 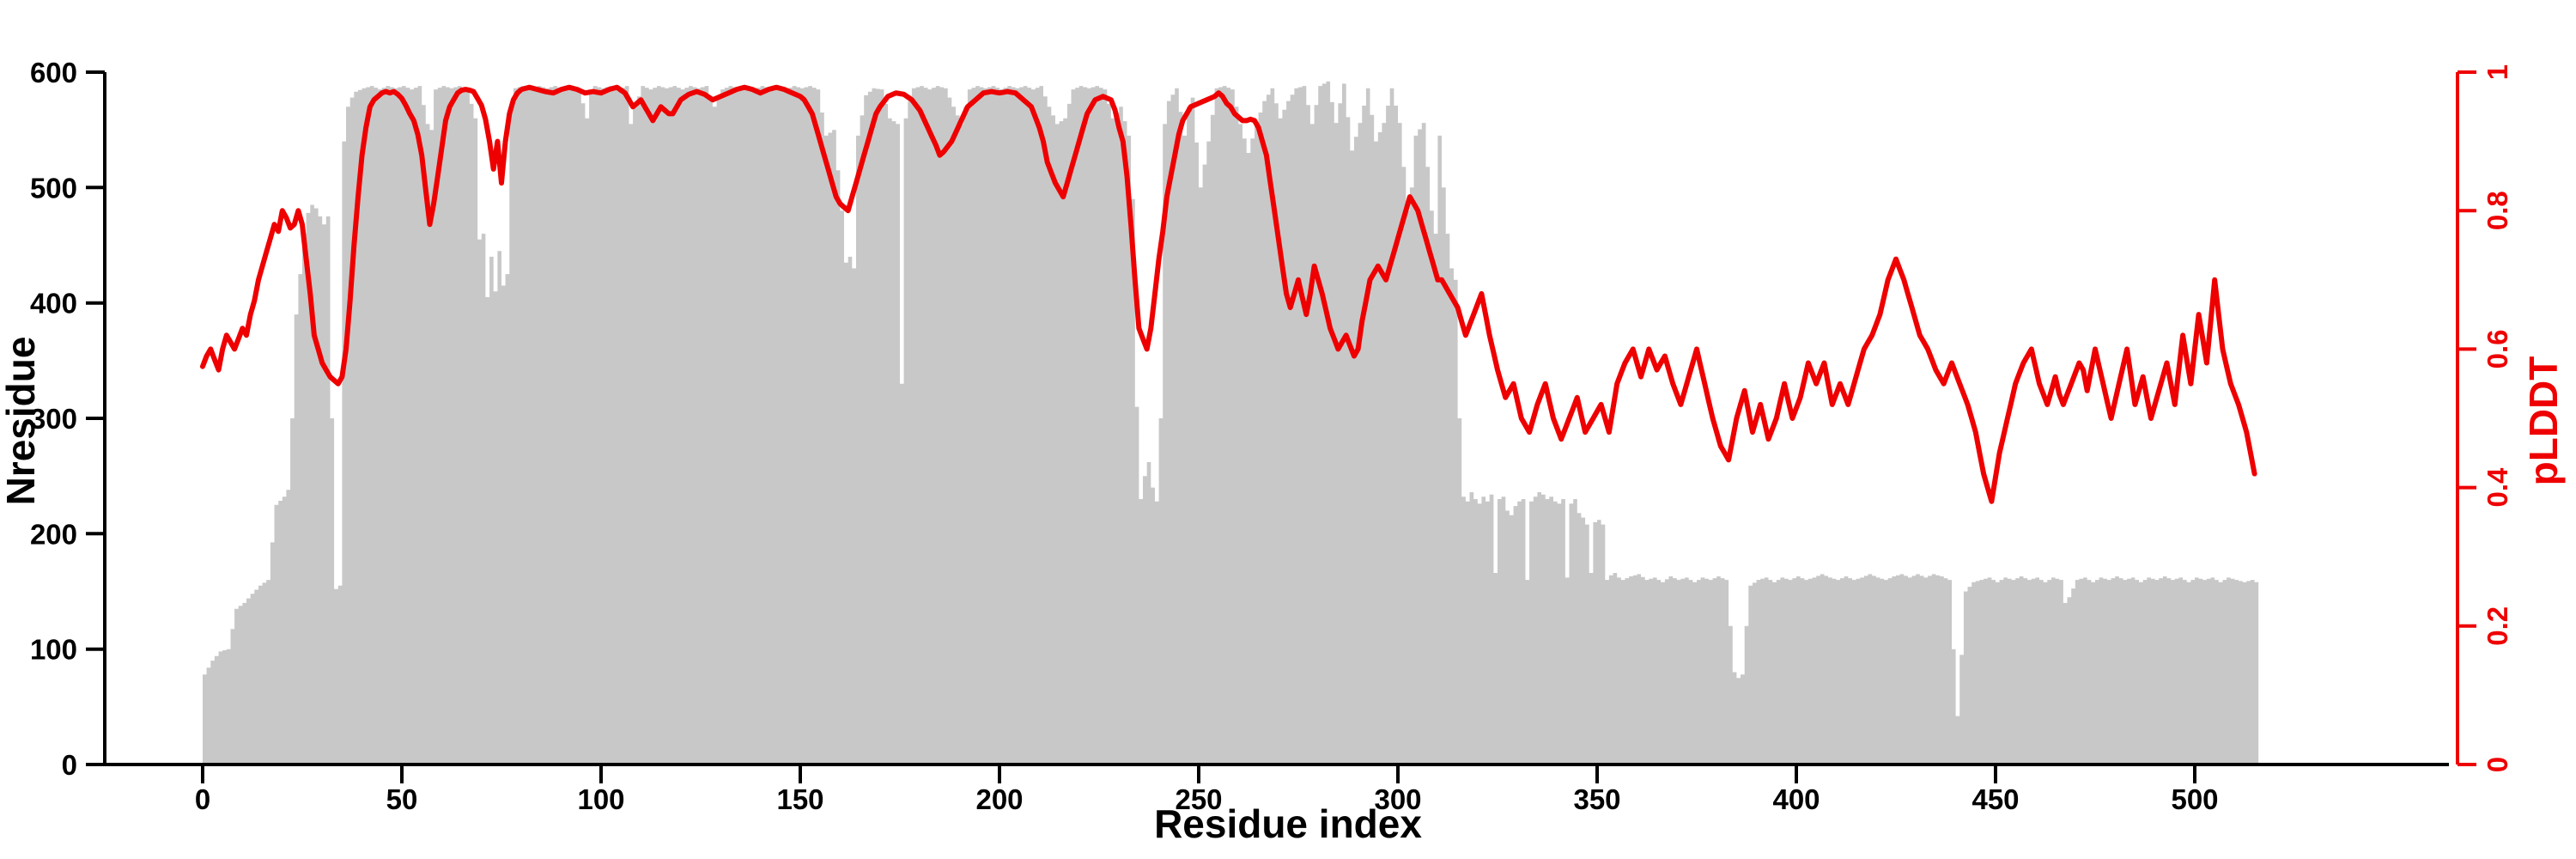 I want to click on x-tick-label: 450, so click(x=1995, y=799).